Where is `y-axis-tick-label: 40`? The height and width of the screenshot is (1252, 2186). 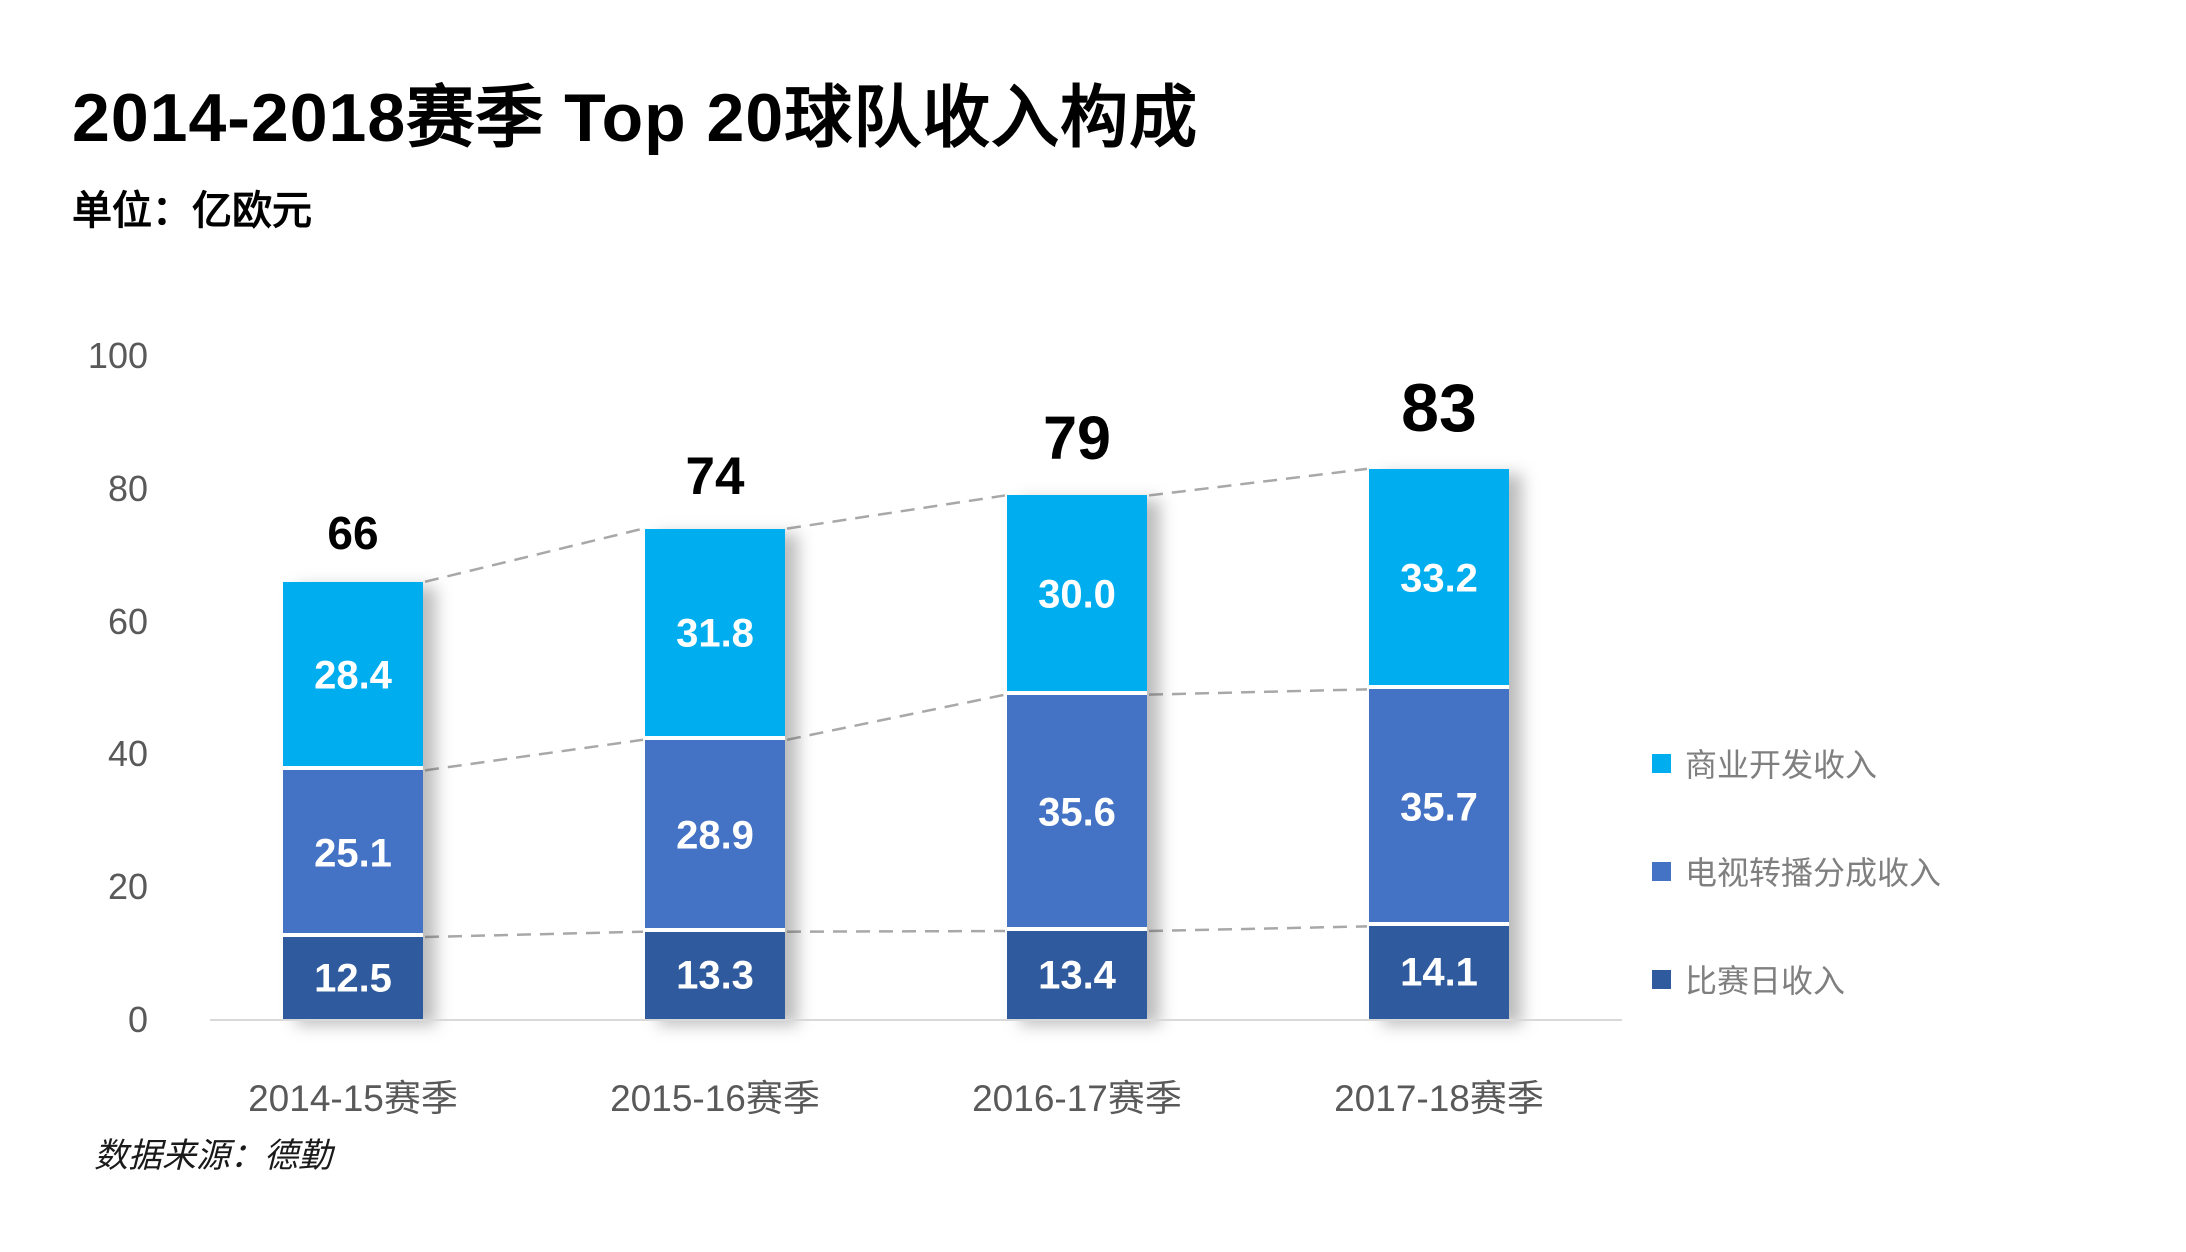
y-axis-tick-label: 40 is located at coordinates (127, 754).